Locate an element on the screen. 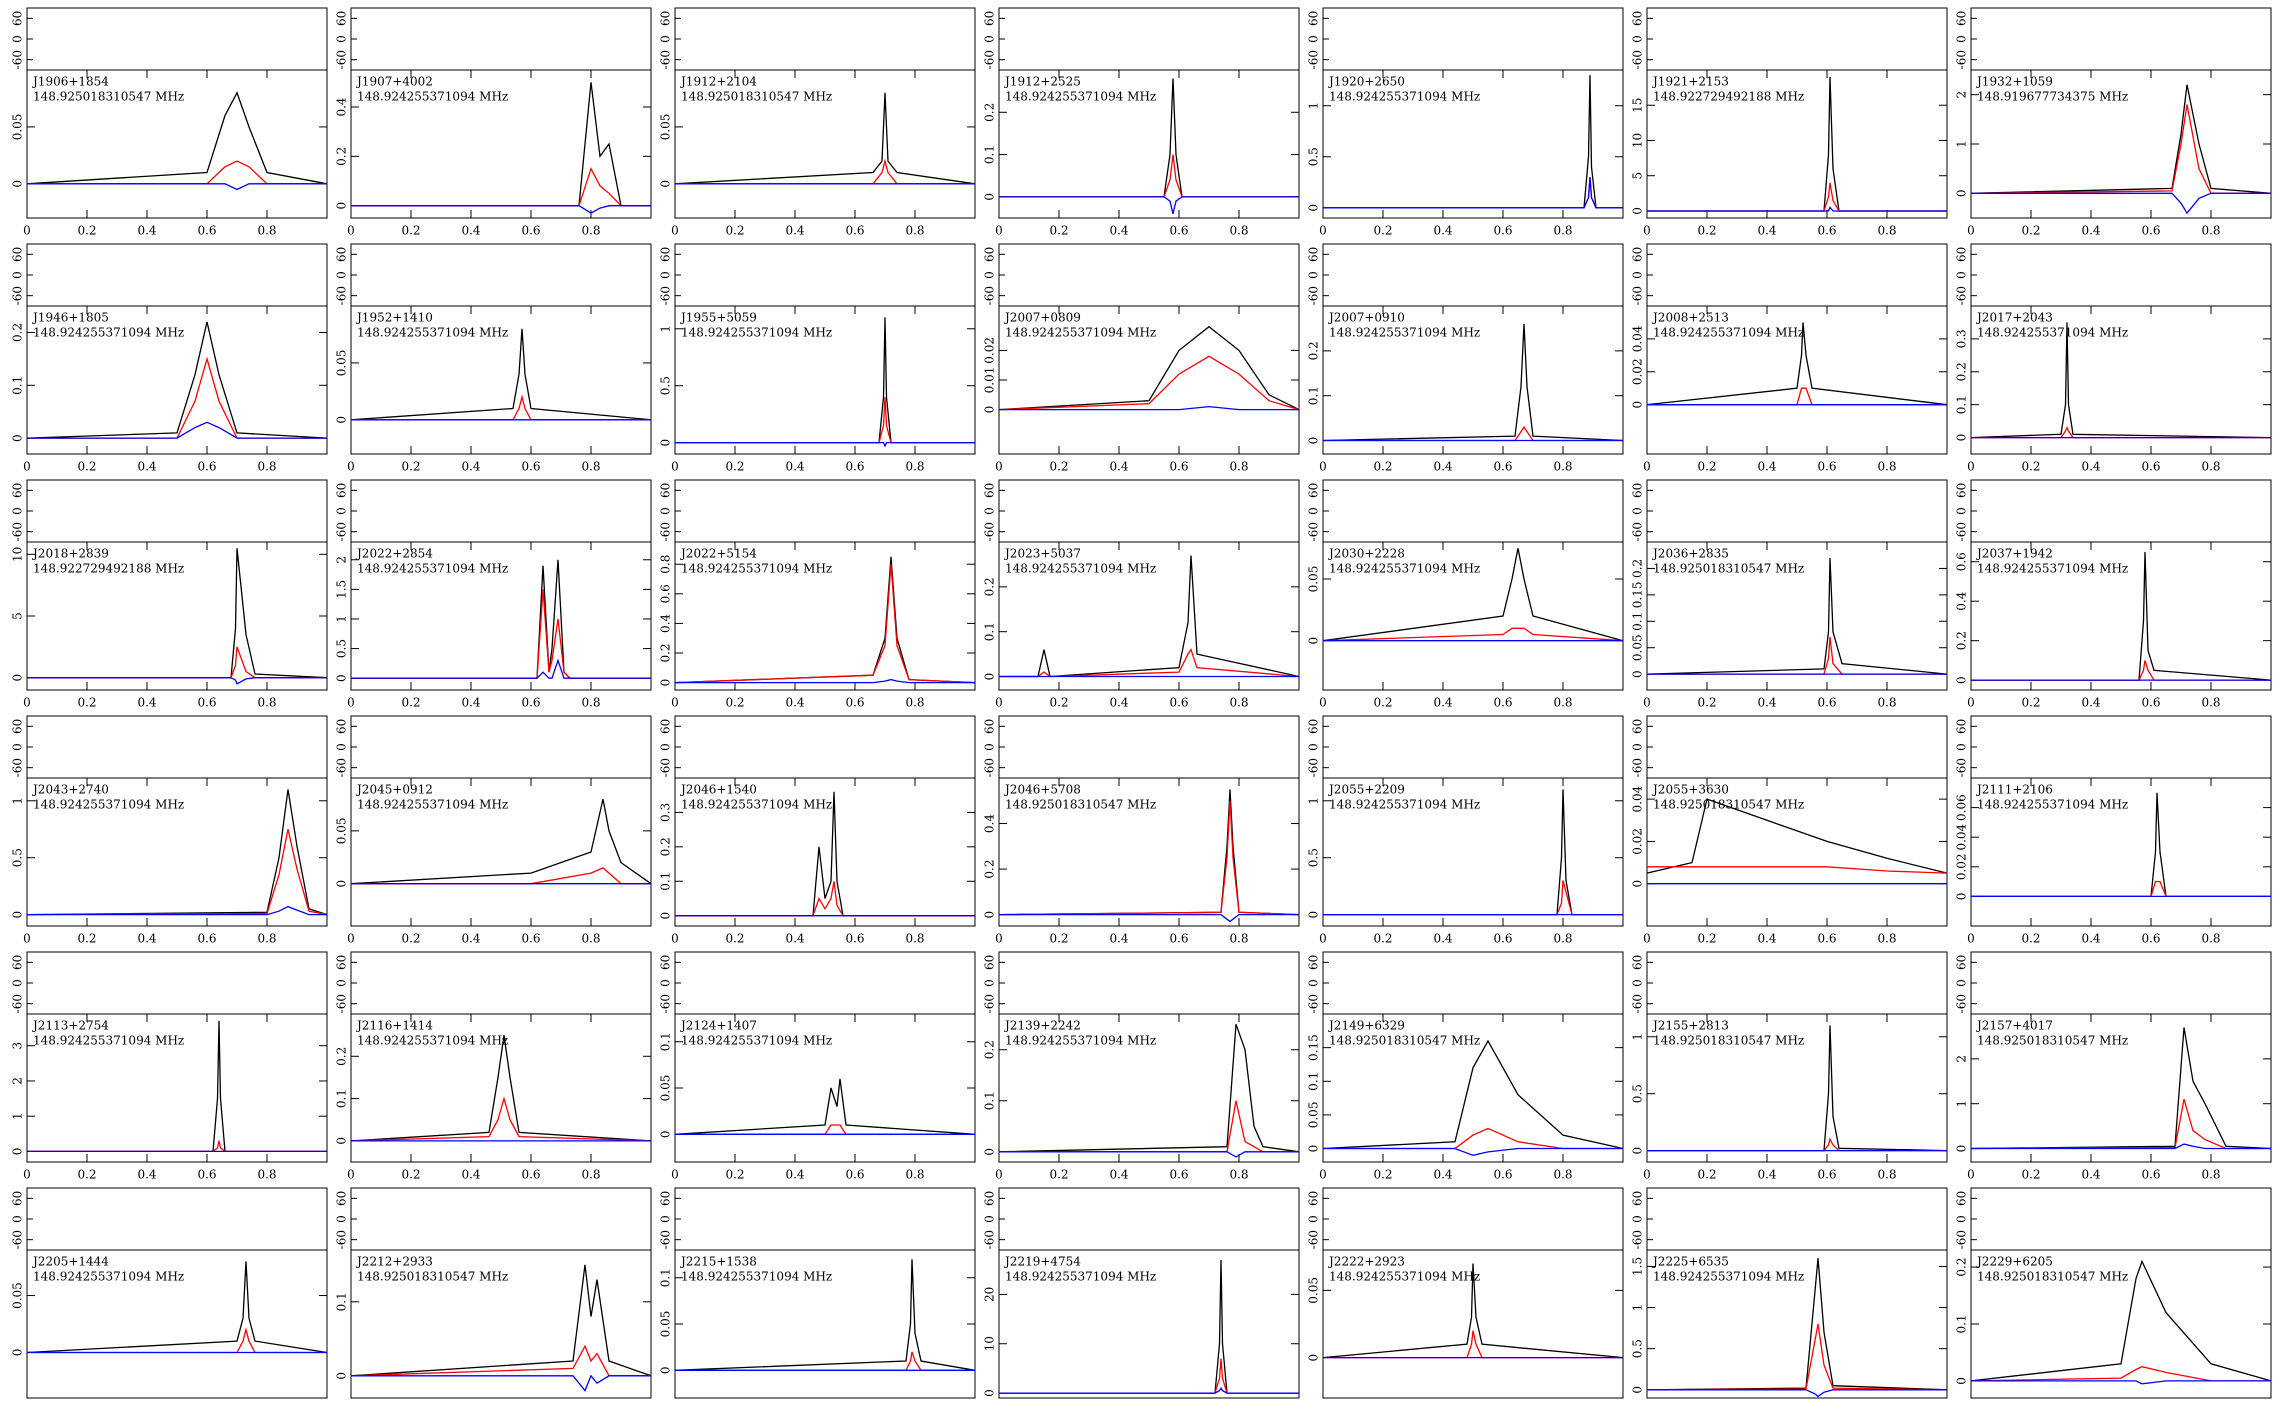 Image resolution: width=2282 pixels, height=1426 pixels. y-tick-label: 0.4 is located at coordinates (342, 106).